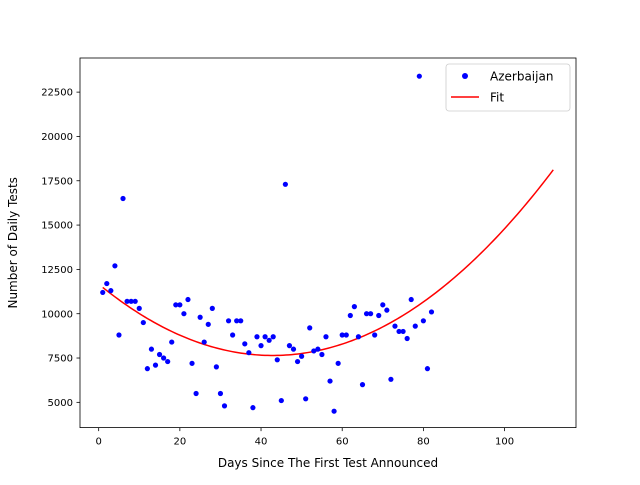  I want to click on y-tick-label: 12500, so click(57, 270).